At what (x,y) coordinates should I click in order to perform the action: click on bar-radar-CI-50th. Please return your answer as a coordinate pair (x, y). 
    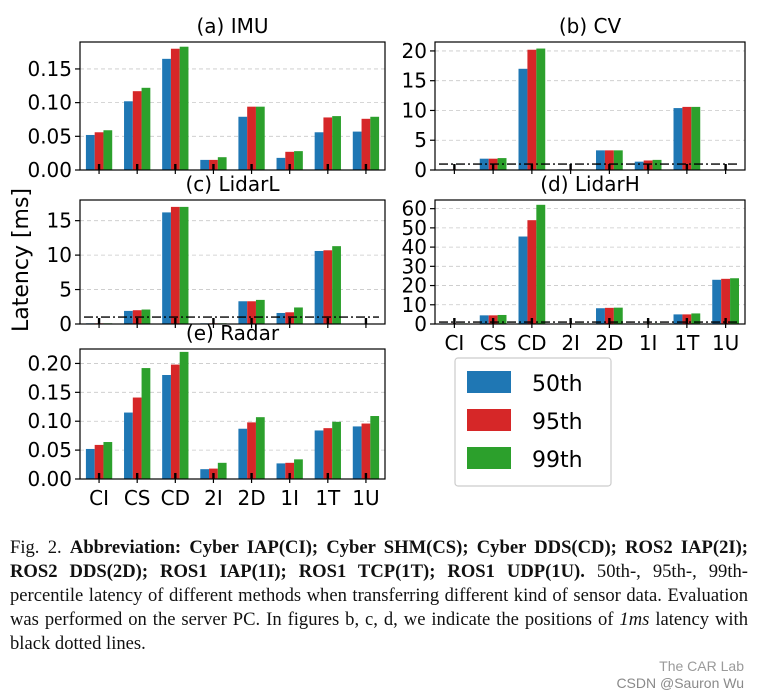
    Looking at the image, I should click on (90, 463).